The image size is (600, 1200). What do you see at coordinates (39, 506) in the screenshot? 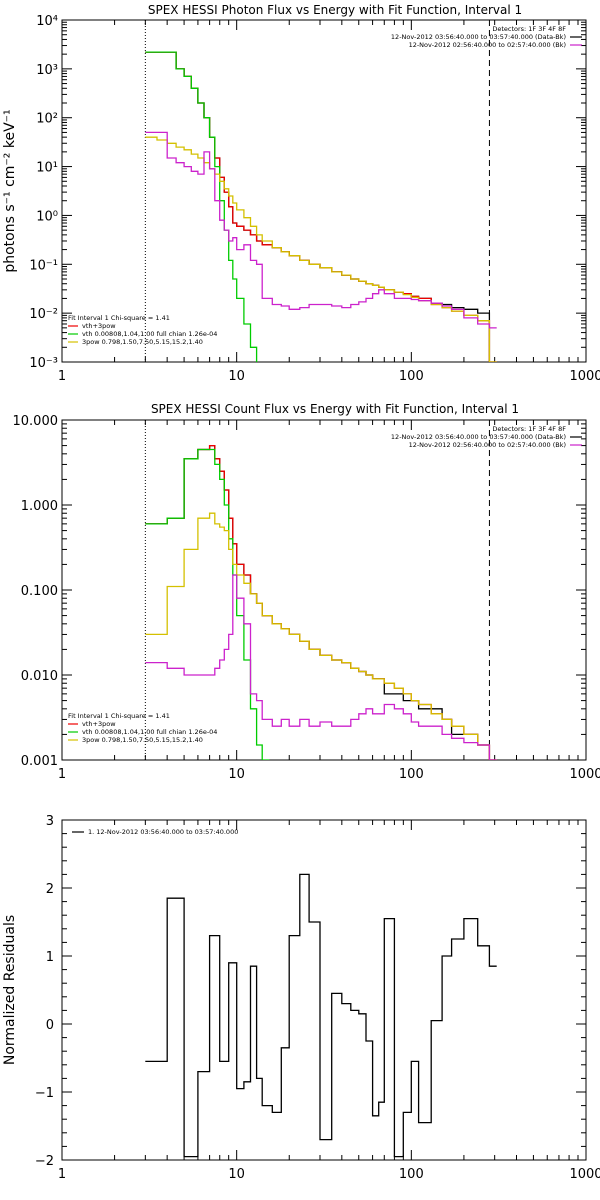
I see `y-tick-label: 1.000` at bounding box center [39, 506].